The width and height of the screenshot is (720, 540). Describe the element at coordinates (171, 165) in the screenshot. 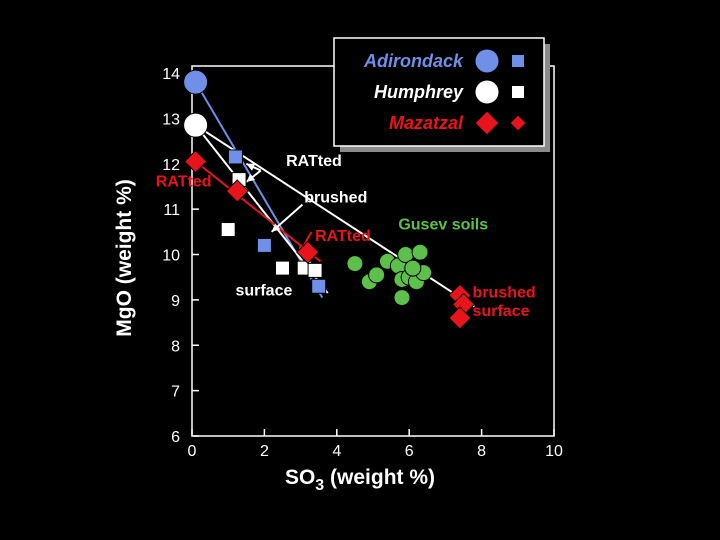

I see `y-tick-label: 12` at that location.